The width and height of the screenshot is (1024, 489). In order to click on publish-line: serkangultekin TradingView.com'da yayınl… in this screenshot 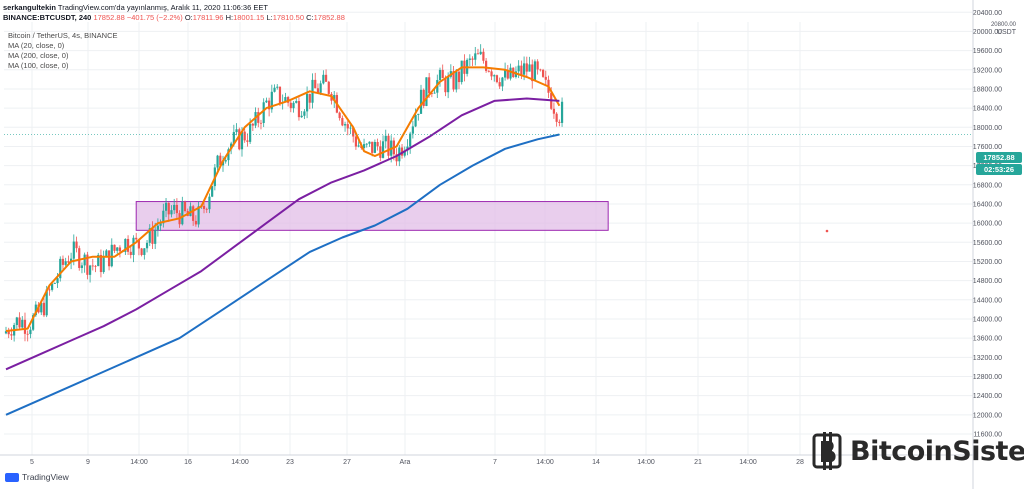, I will do `click(135, 8)`.